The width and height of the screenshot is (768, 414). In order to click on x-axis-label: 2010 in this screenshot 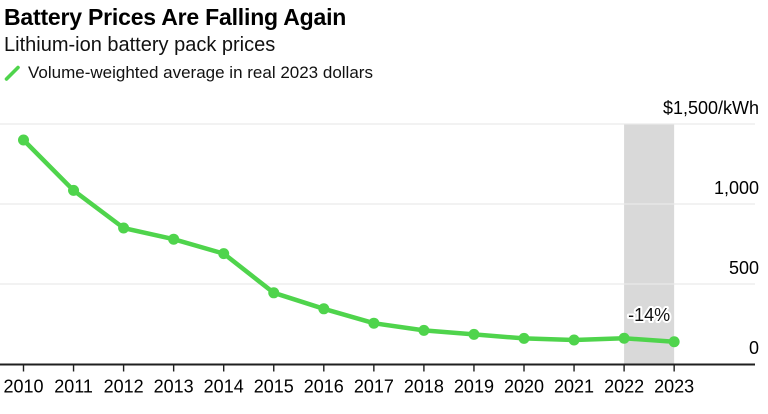, I will do `click(23, 387)`.